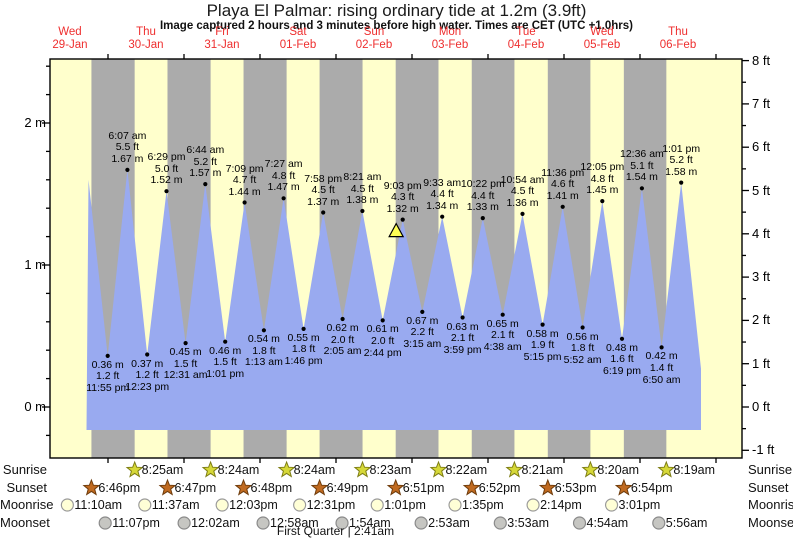 The width and height of the screenshot is (793, 539). I want to click on tide-label-line: 4.5 ft, so click(522, 191).